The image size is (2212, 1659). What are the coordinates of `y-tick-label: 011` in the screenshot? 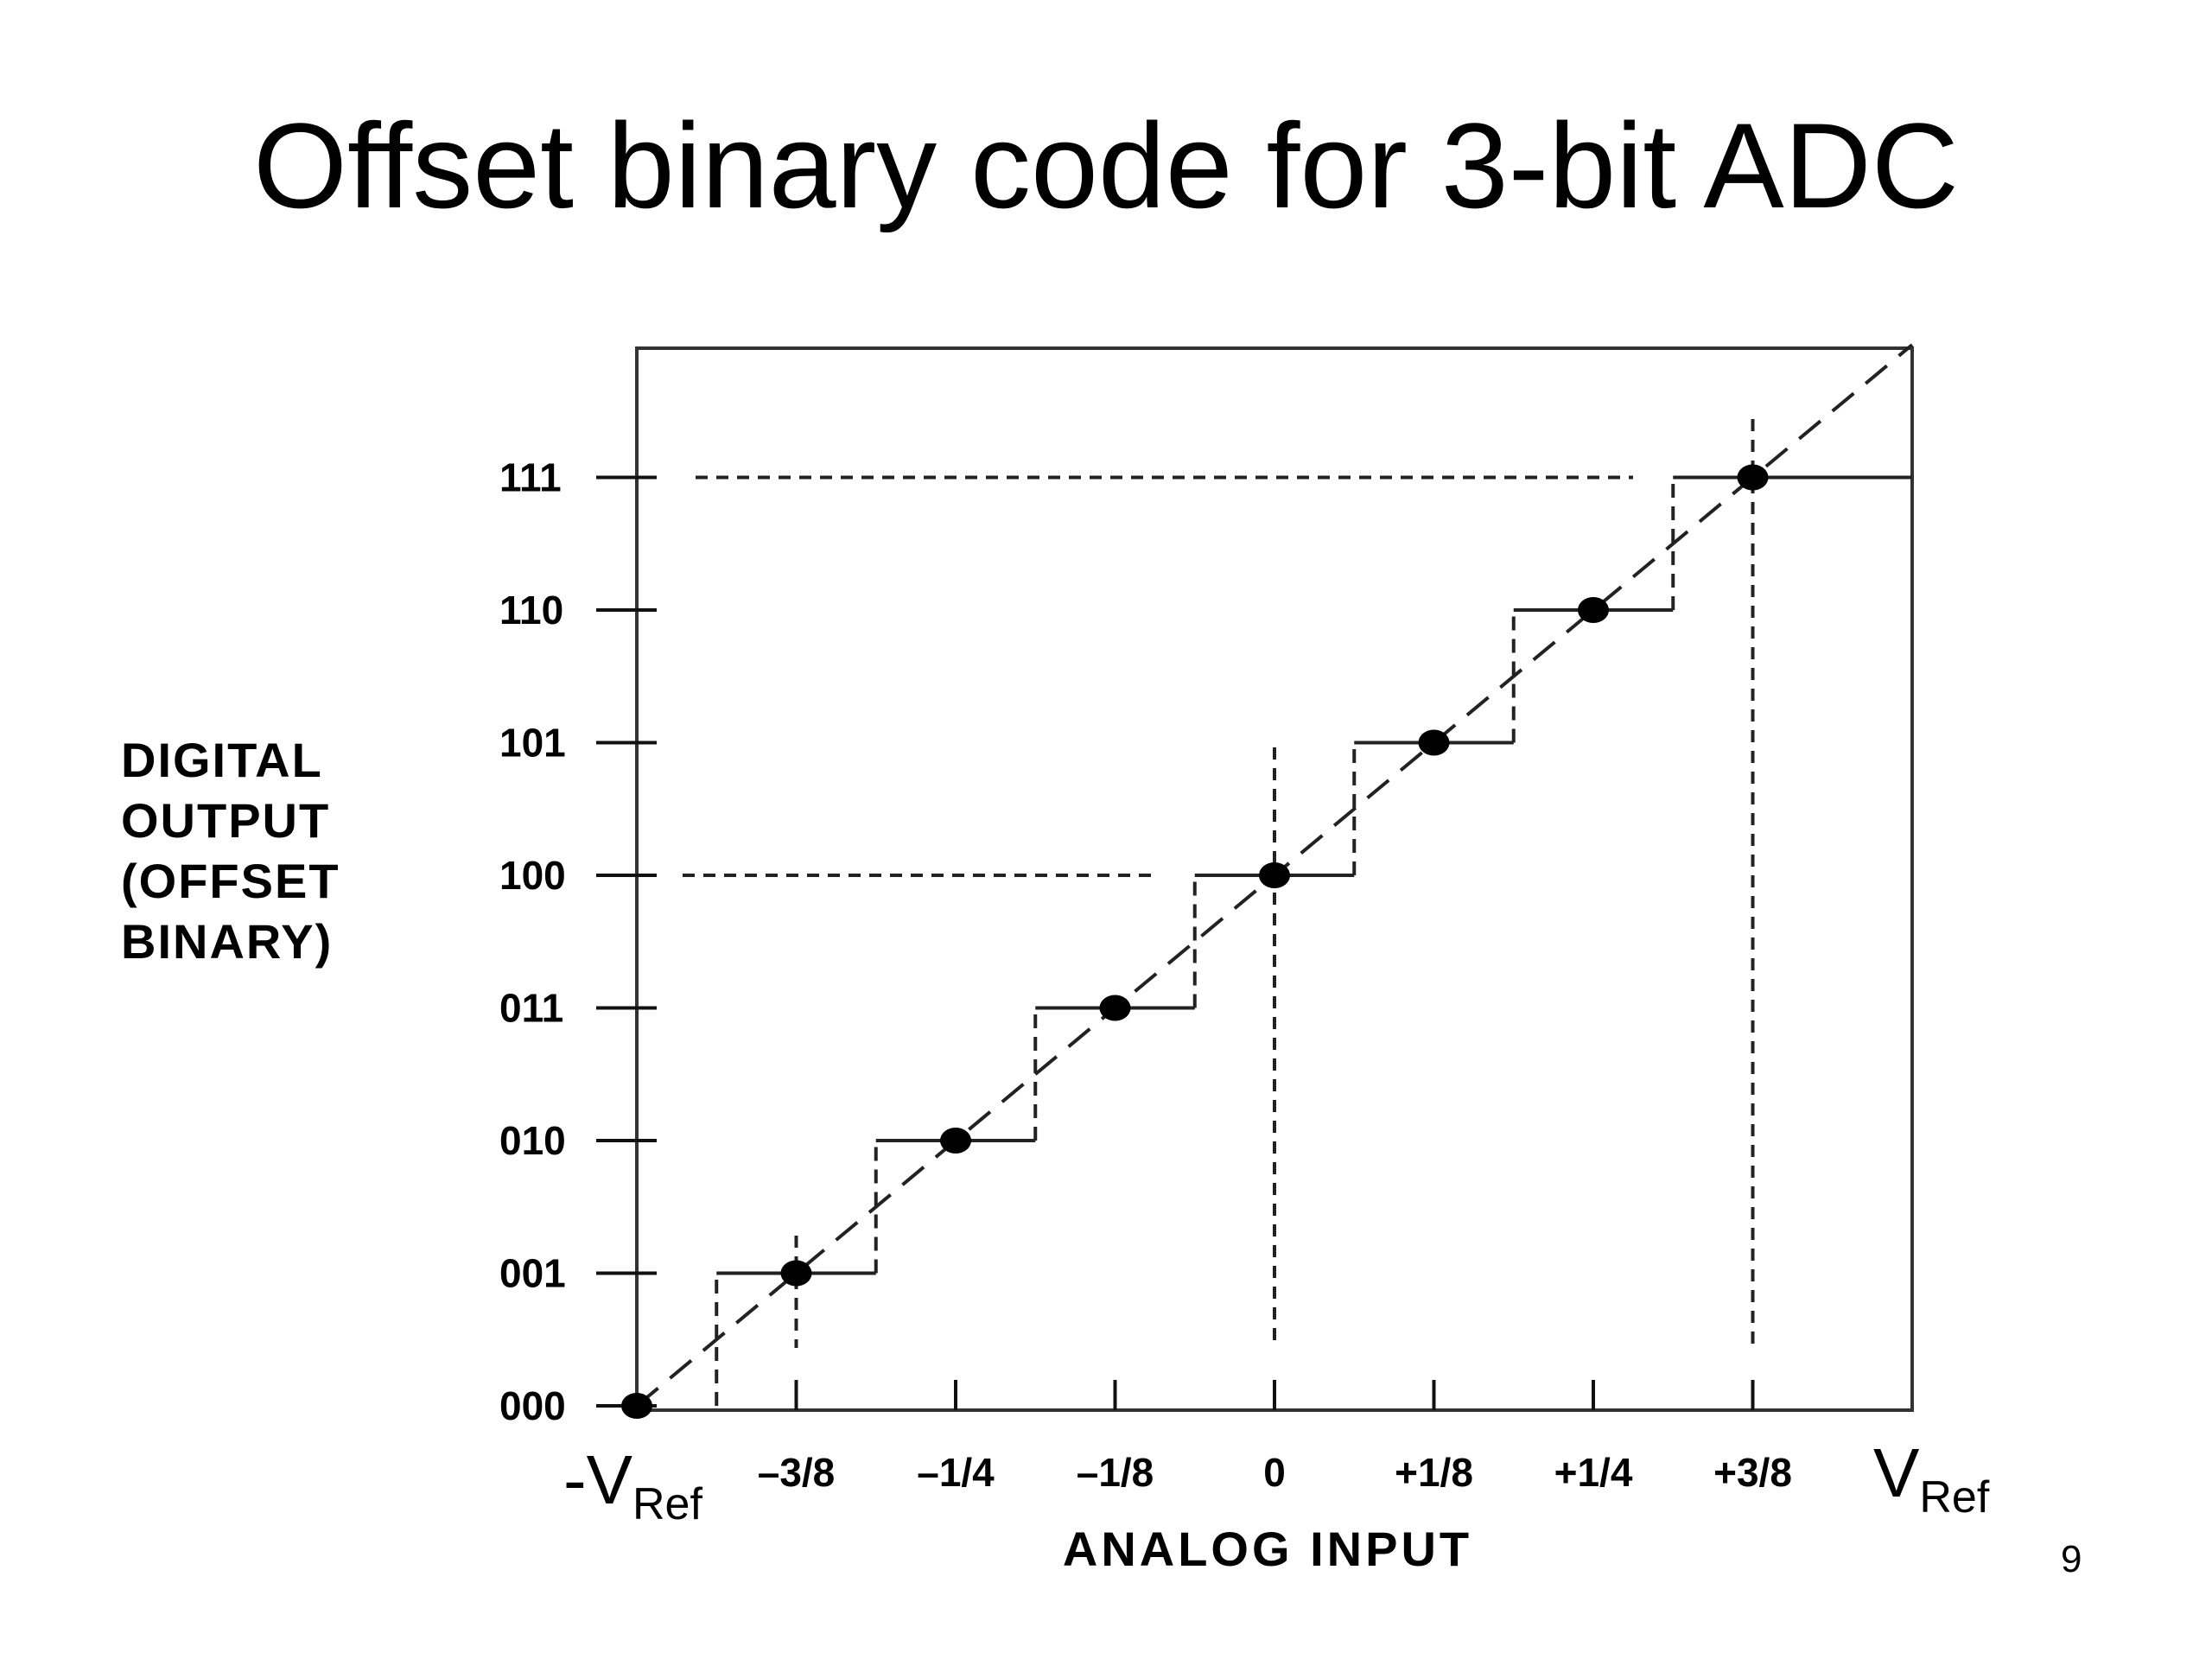 It's located at (531, 1008).